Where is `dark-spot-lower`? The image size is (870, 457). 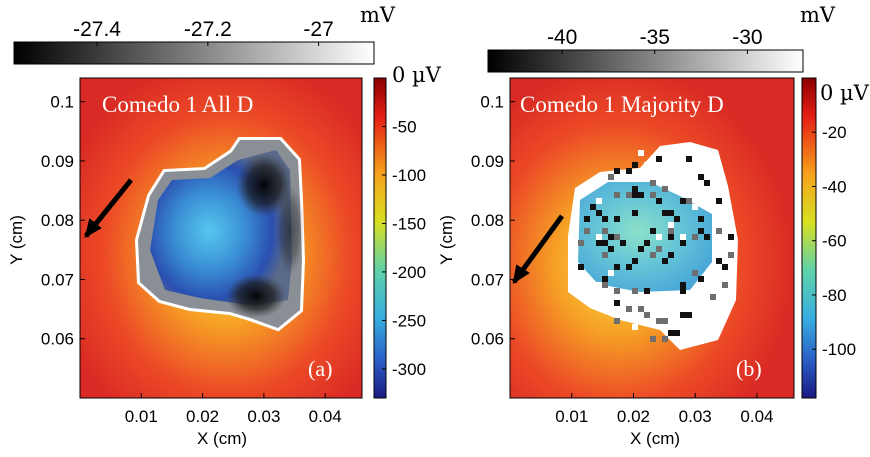
dark-spot-lower is located at coordinates (256, 296).